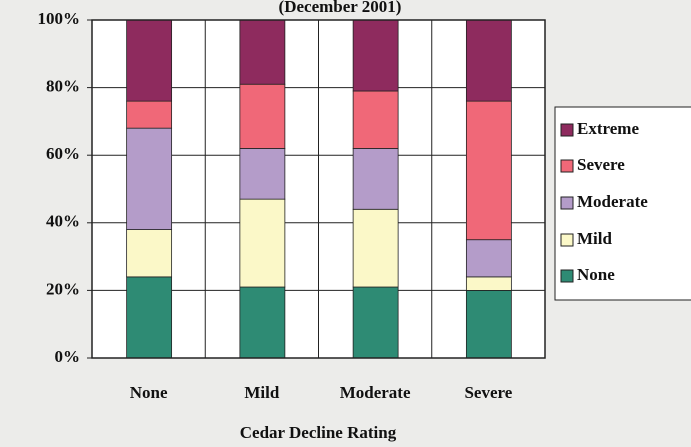 Image resolution: width=691 pixels, height=447 pixels. What do you see at coordinates (261, 392) in the screenshot?
I see `x-tick-label: Mild` at bounding box center [261, 392].